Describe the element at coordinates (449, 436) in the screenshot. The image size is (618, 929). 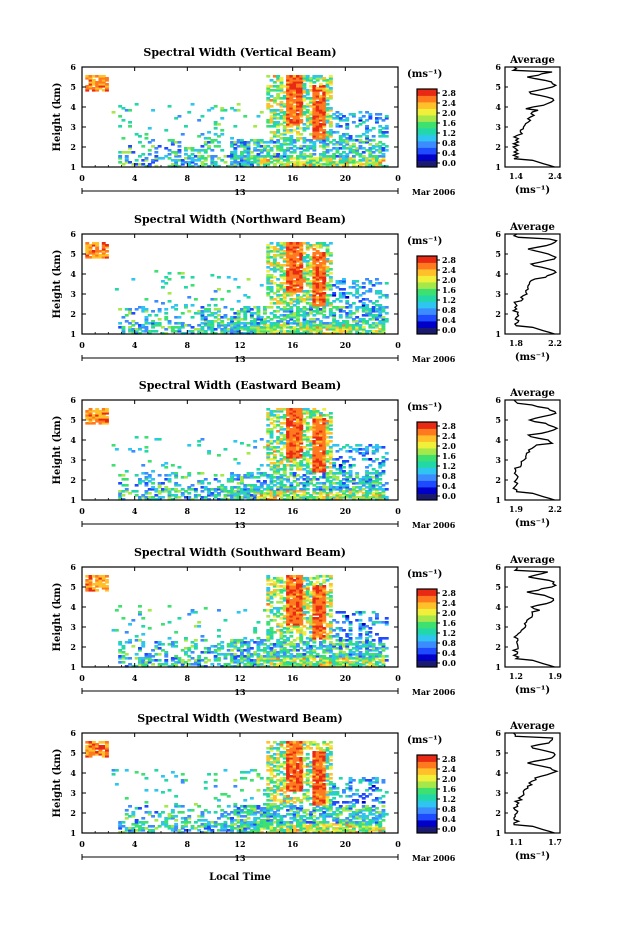
I see `colorbar-tick-label: 2.4` at that location.